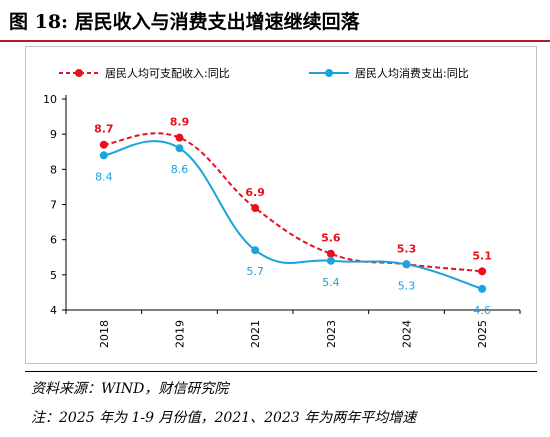 The height and width of the screenshot is (437, 550). Describe the element at coordinates (53, 275) in the screenshot. I see `y-tick-label: 5` at that location.